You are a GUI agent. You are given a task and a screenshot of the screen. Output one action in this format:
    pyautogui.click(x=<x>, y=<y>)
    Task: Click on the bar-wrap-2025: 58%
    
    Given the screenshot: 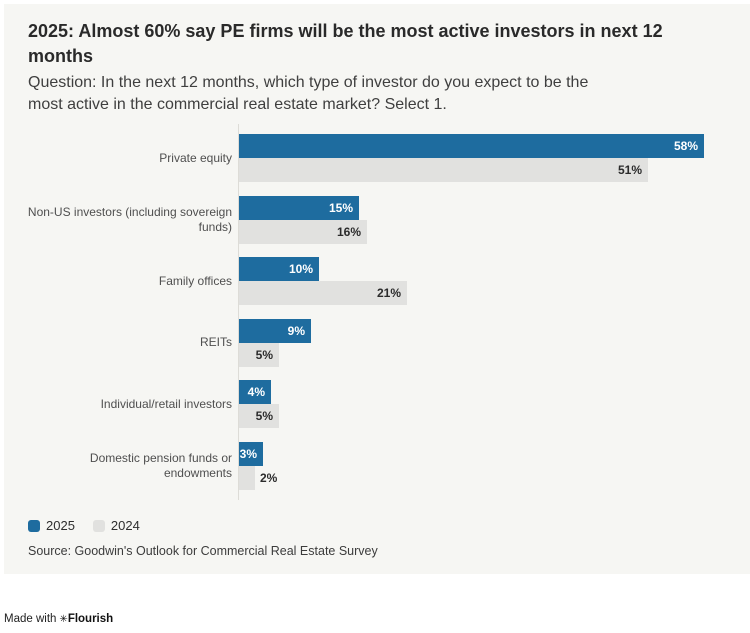 What is the action you would take?
    pyautogui.click(x=489, y=146)
    